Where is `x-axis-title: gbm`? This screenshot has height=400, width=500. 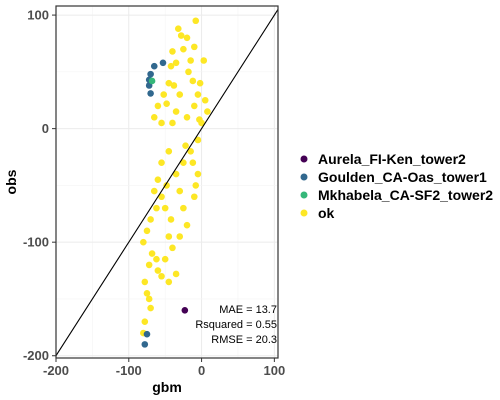 x-axis-title: gbm is located at coordinates (167, 387).